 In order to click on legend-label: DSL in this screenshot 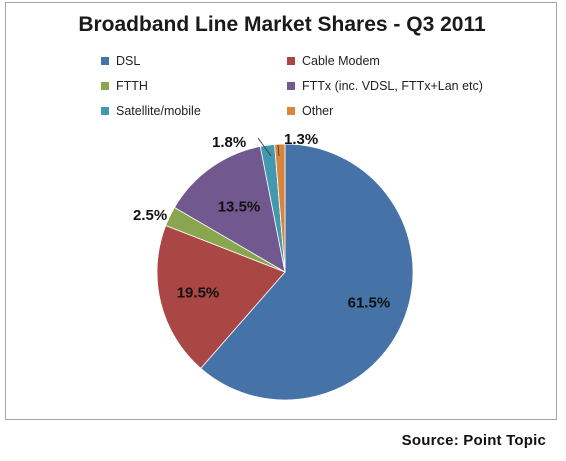, I will do `click(128, 61)`.